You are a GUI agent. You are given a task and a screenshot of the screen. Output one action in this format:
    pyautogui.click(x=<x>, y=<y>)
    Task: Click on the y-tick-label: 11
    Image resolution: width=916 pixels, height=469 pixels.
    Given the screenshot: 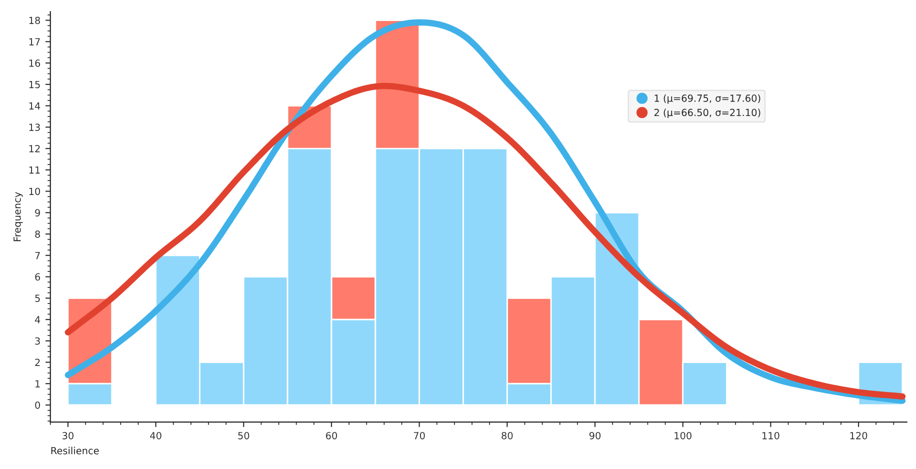 What is the action you would take?
    pyautogui.click(x=34, y=170)
    